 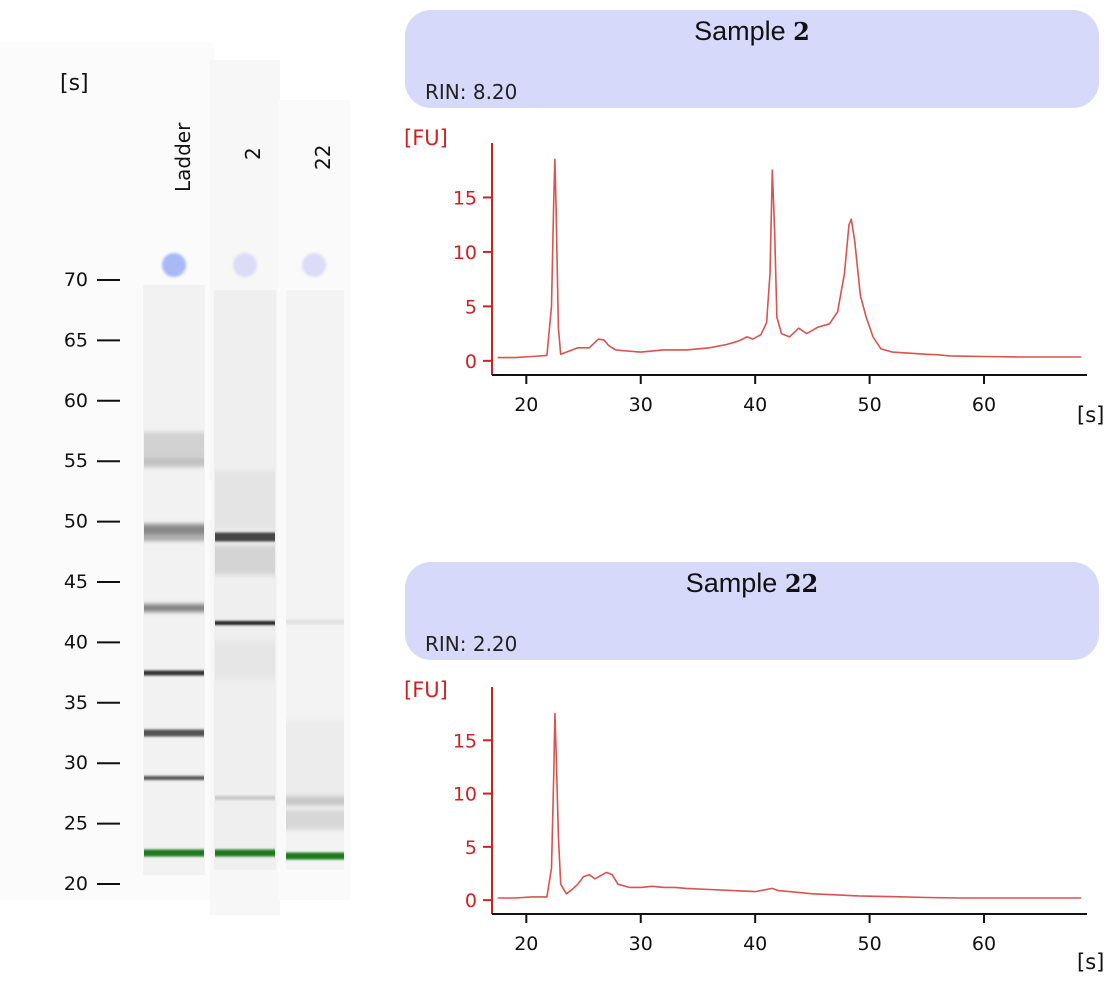 What do you see at coordinates (76, 340) in the screenshot?
I see `gel-tick-label: 65` at bounding box center [76, 340].